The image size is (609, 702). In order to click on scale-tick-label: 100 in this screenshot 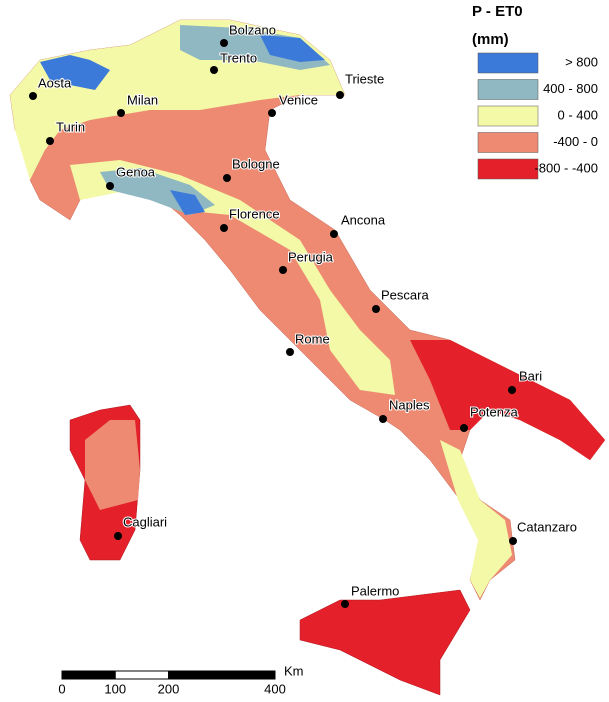, I will do `click(115, 688)`.